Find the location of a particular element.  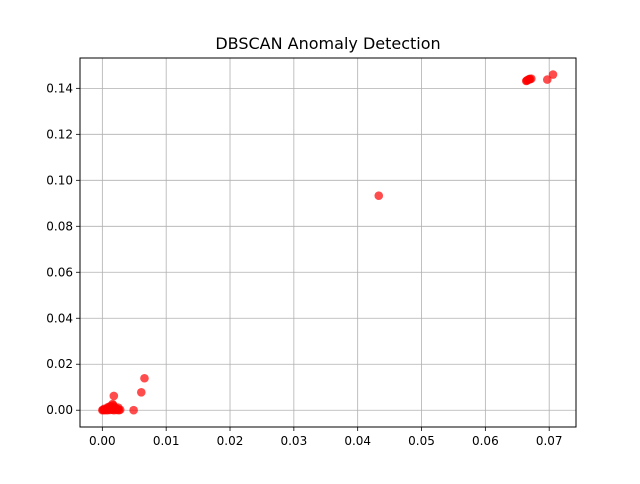

x-tick-label: 0.05 is located at coordinates (421, 441).